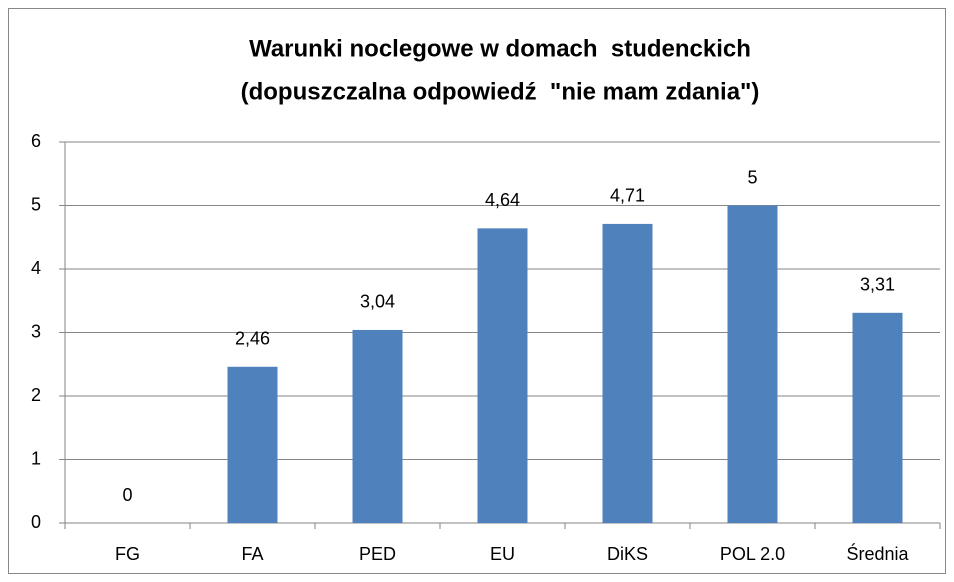 The height and width of the screenshot is (582, 954). What do you see at coordinates (377, 554) in the screenshot?
I see `x-tick-label: PED` at bounding box center [377, 554].